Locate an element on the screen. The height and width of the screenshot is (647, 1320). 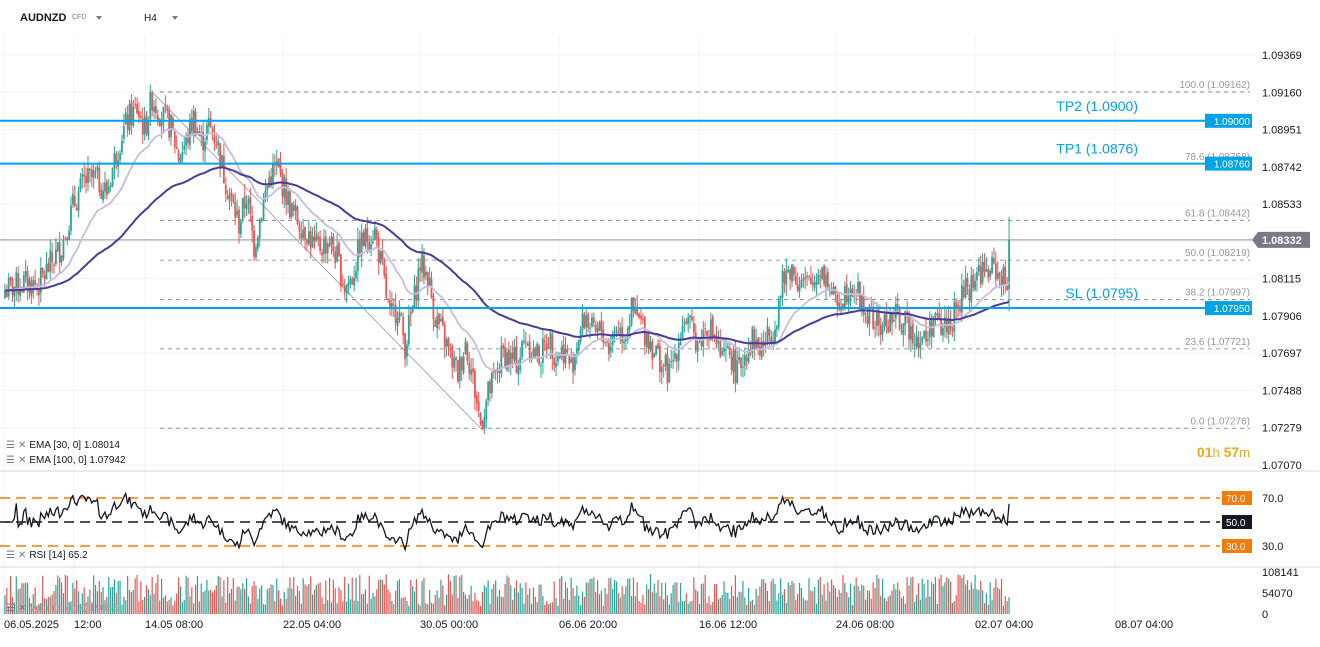
rsi-tick-label: 70.0 is located at coordinates (1272, 499).